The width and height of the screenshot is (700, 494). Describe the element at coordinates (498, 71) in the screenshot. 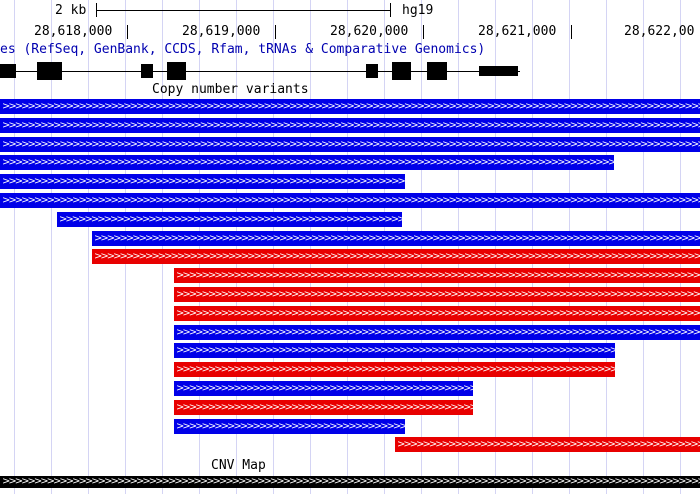

I see `gene-utr` at that location.